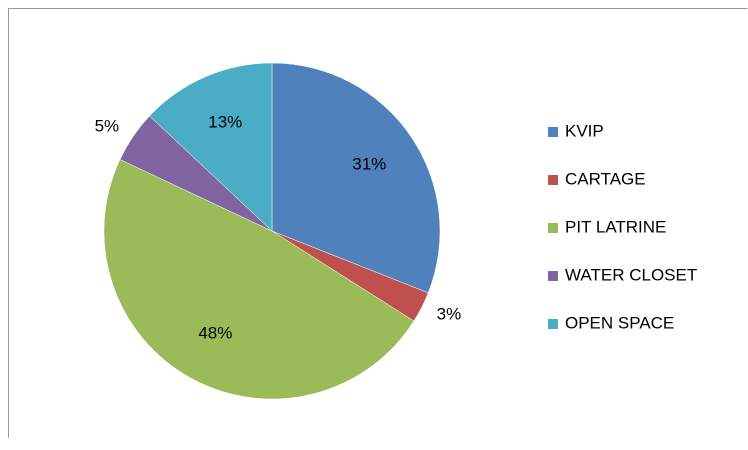 Image resolution: width=748 pixels, height=450 pixels. What do you see at coordinates (619, 322) in the screenshot?
I see `legend-label: OPEN SPACE` at bounding box center [619, 322].